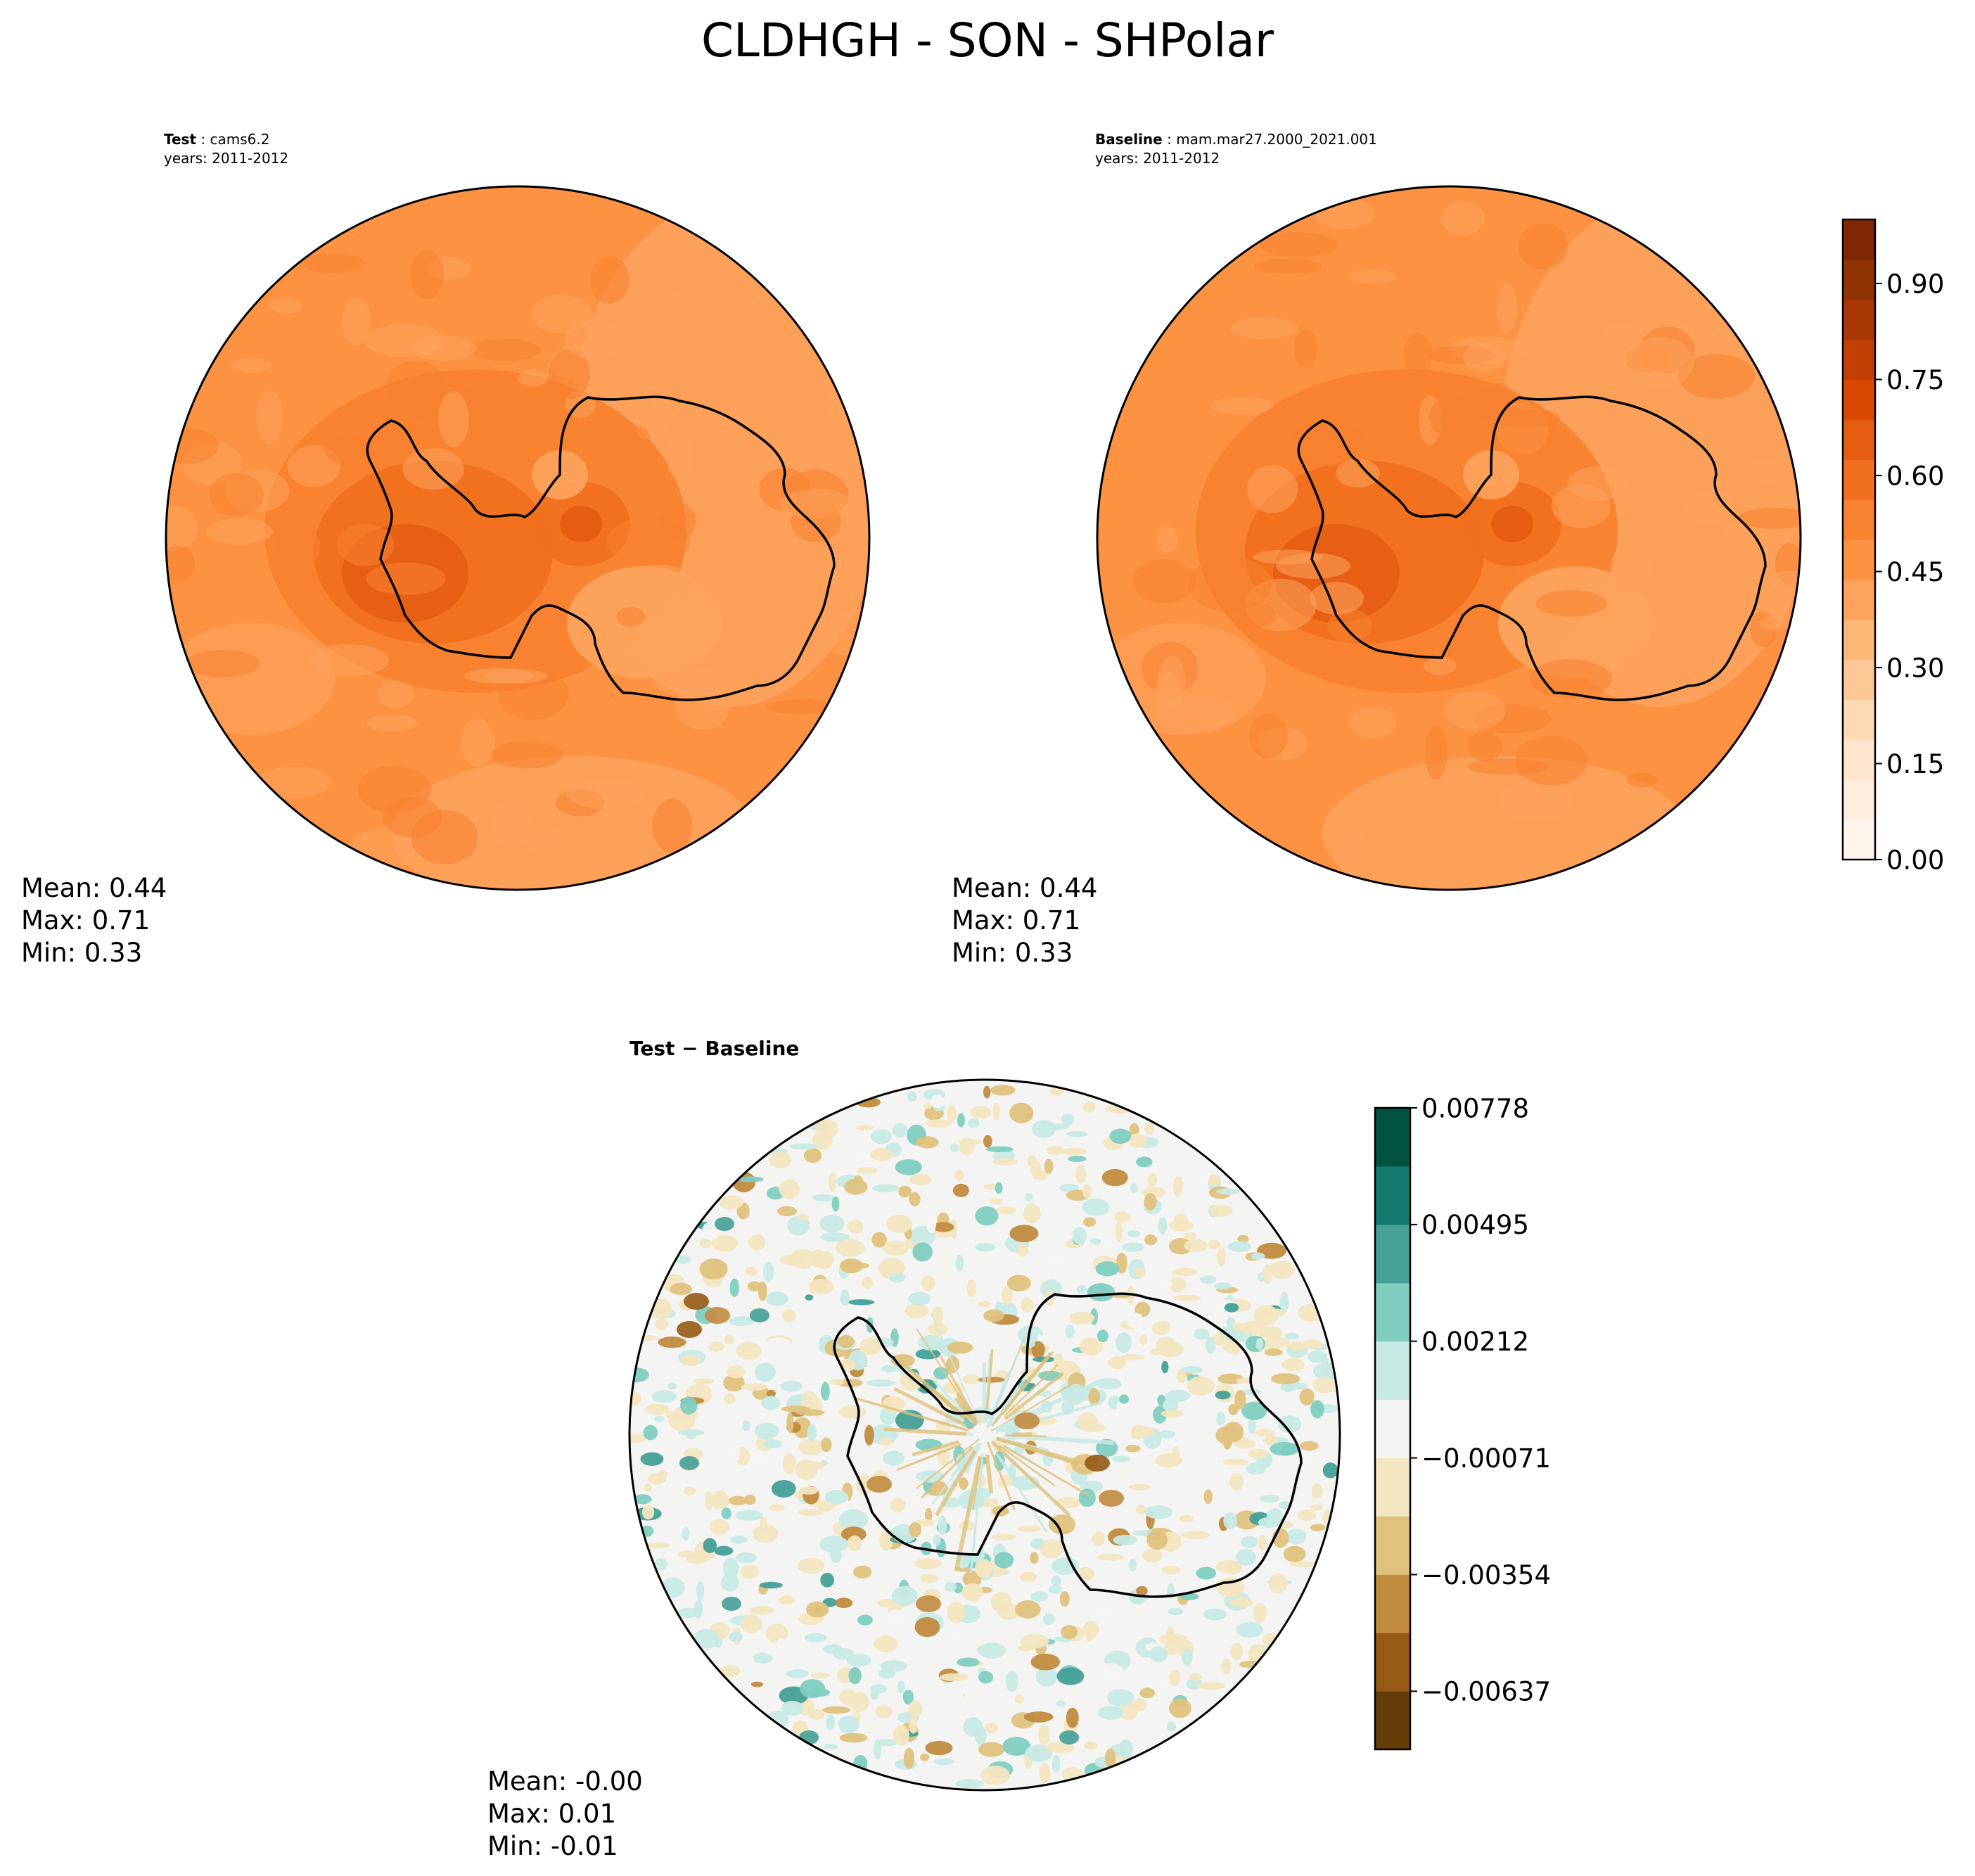 The width and height of the screenshot is (1975, 1876). I want to click on baseline-map-boundary, so click(1449, 538).